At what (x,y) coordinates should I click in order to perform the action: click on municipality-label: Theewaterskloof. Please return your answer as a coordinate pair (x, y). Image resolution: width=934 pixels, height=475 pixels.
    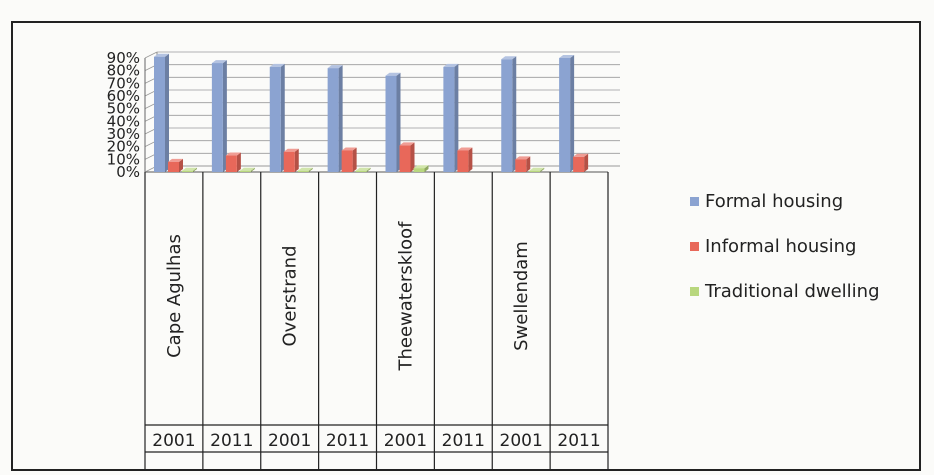
    Looking at the image, I should click on (405, 296).